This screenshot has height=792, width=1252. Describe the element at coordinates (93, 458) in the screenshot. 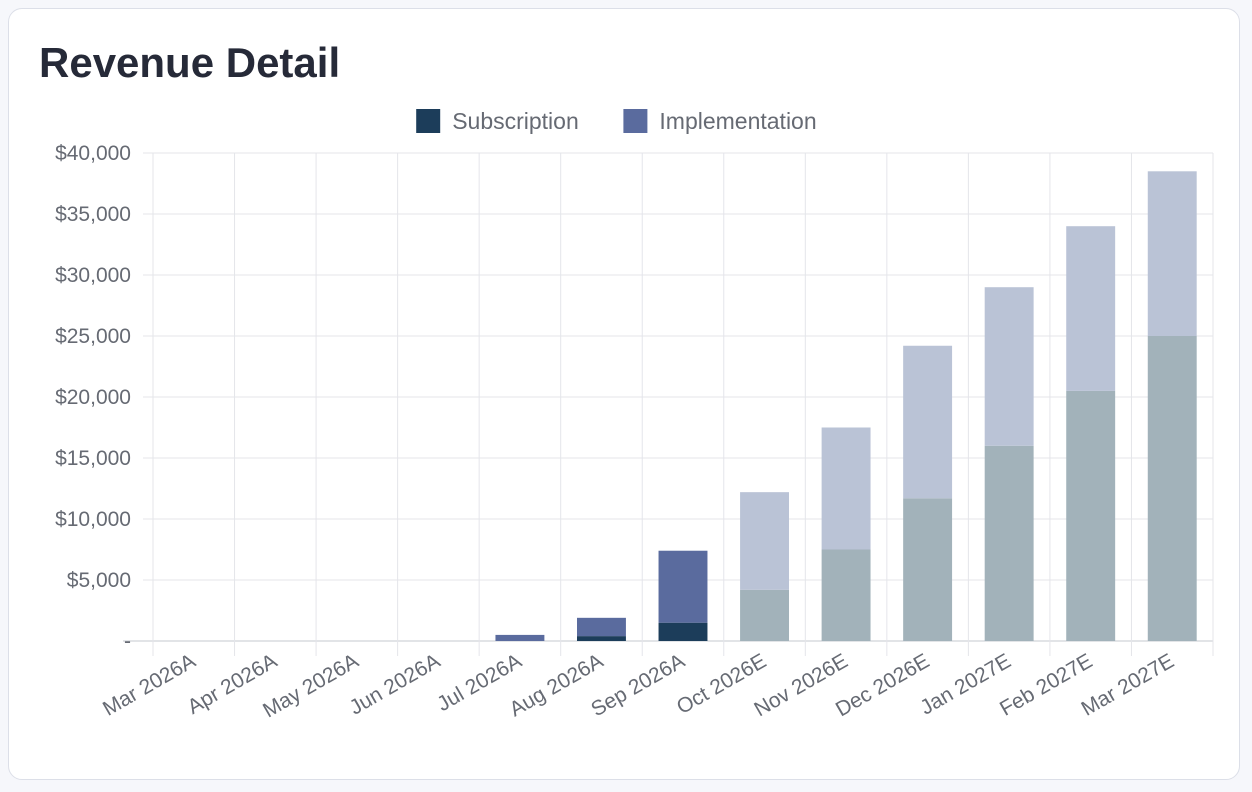

I see `y-tick-label: $15,000` at that location.